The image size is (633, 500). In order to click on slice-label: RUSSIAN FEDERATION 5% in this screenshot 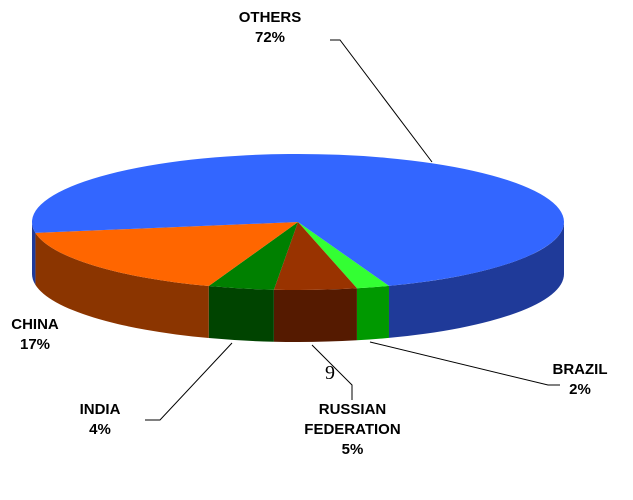, I will do `click(352, 430)`.